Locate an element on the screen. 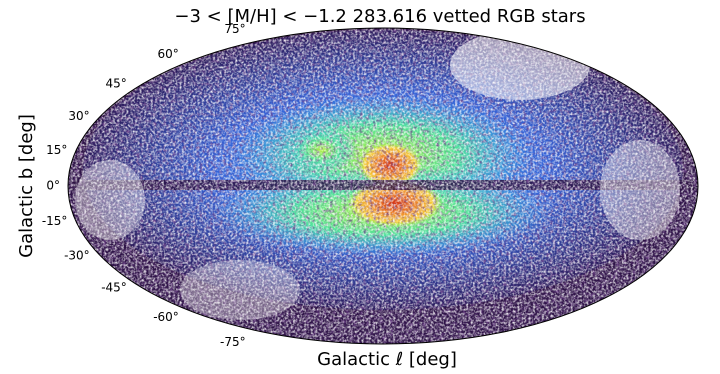 This screenshot has height=374, width=720. lat-tick-label: 75° is located at coordinates (234, 29).